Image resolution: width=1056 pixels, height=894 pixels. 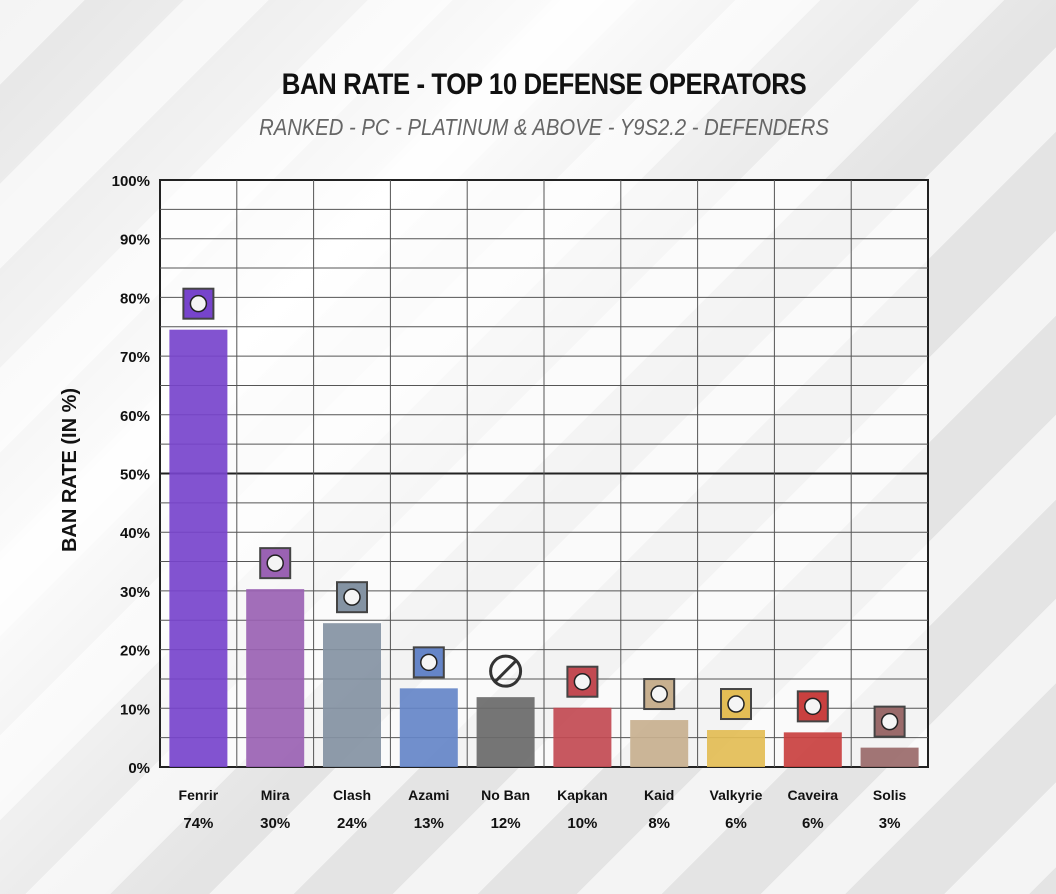 I want to click on value-label: 13%, so click(x=429, y=823).